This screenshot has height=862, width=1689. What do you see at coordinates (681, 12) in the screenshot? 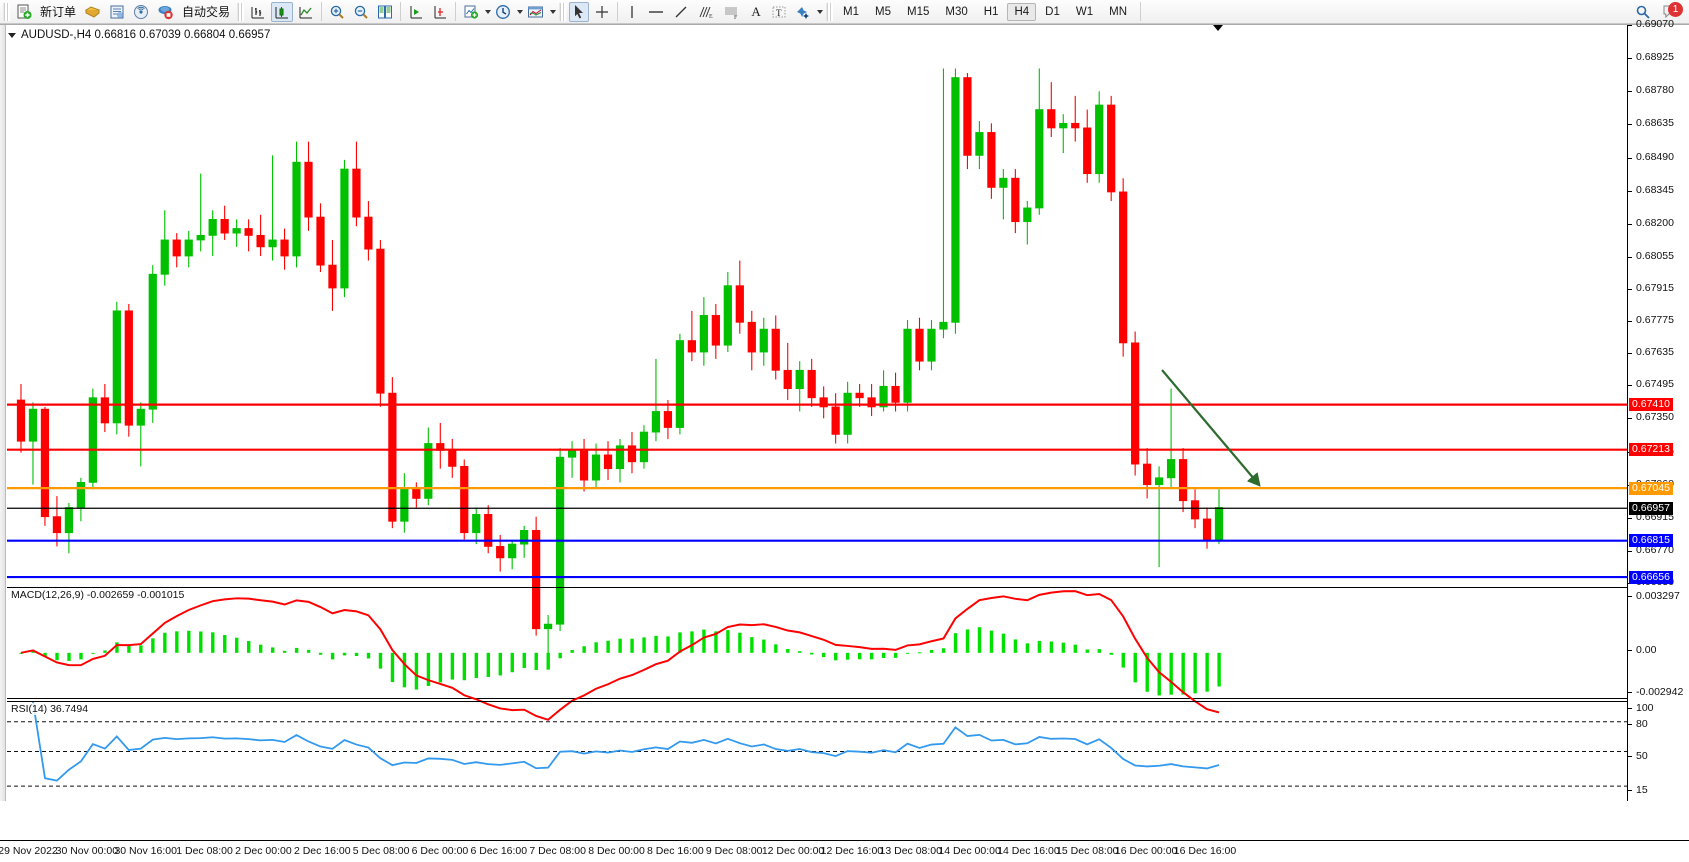
I see `trendline-icon` at bounding box center [681, 12].